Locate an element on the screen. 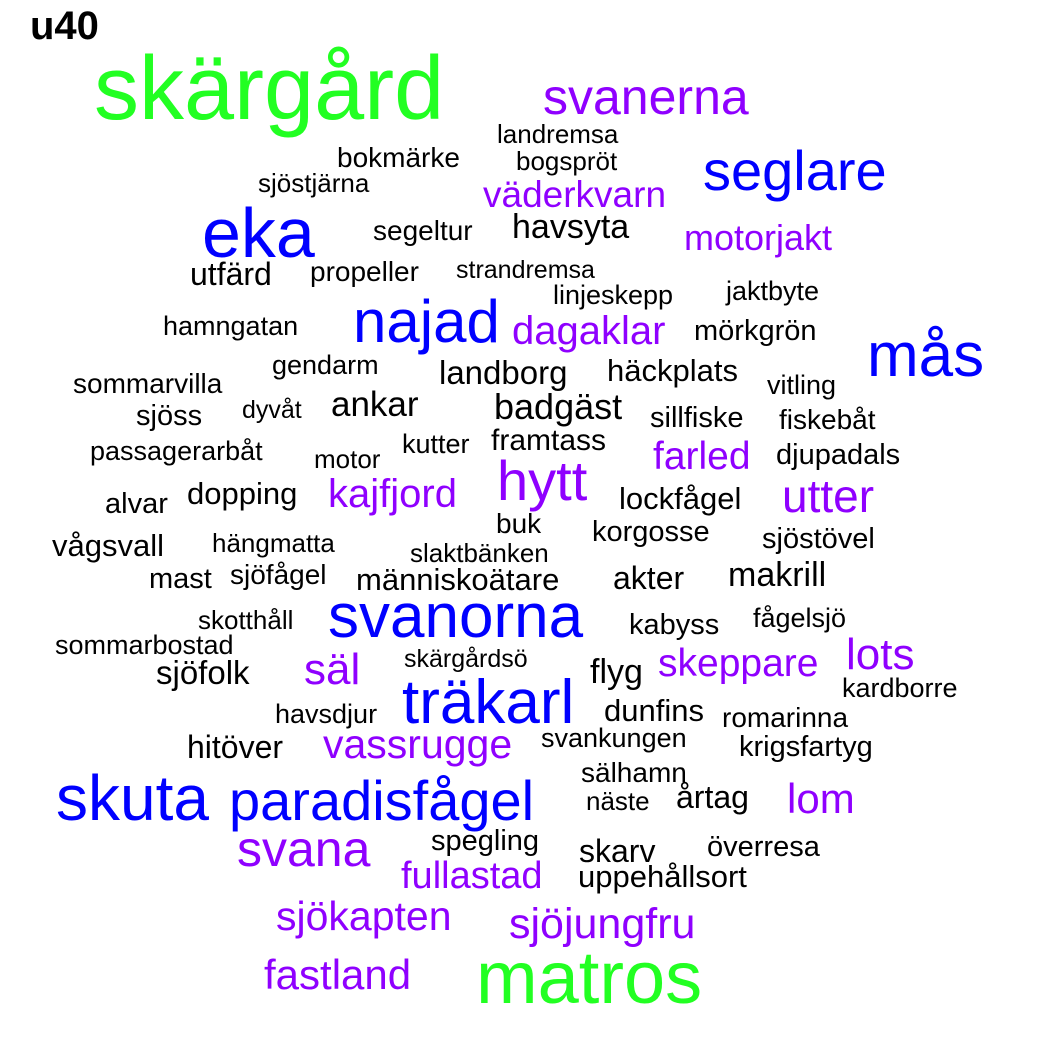 The image size is (1050, 1050). cloud-word: havsyta is located at coordinates (571, 227).